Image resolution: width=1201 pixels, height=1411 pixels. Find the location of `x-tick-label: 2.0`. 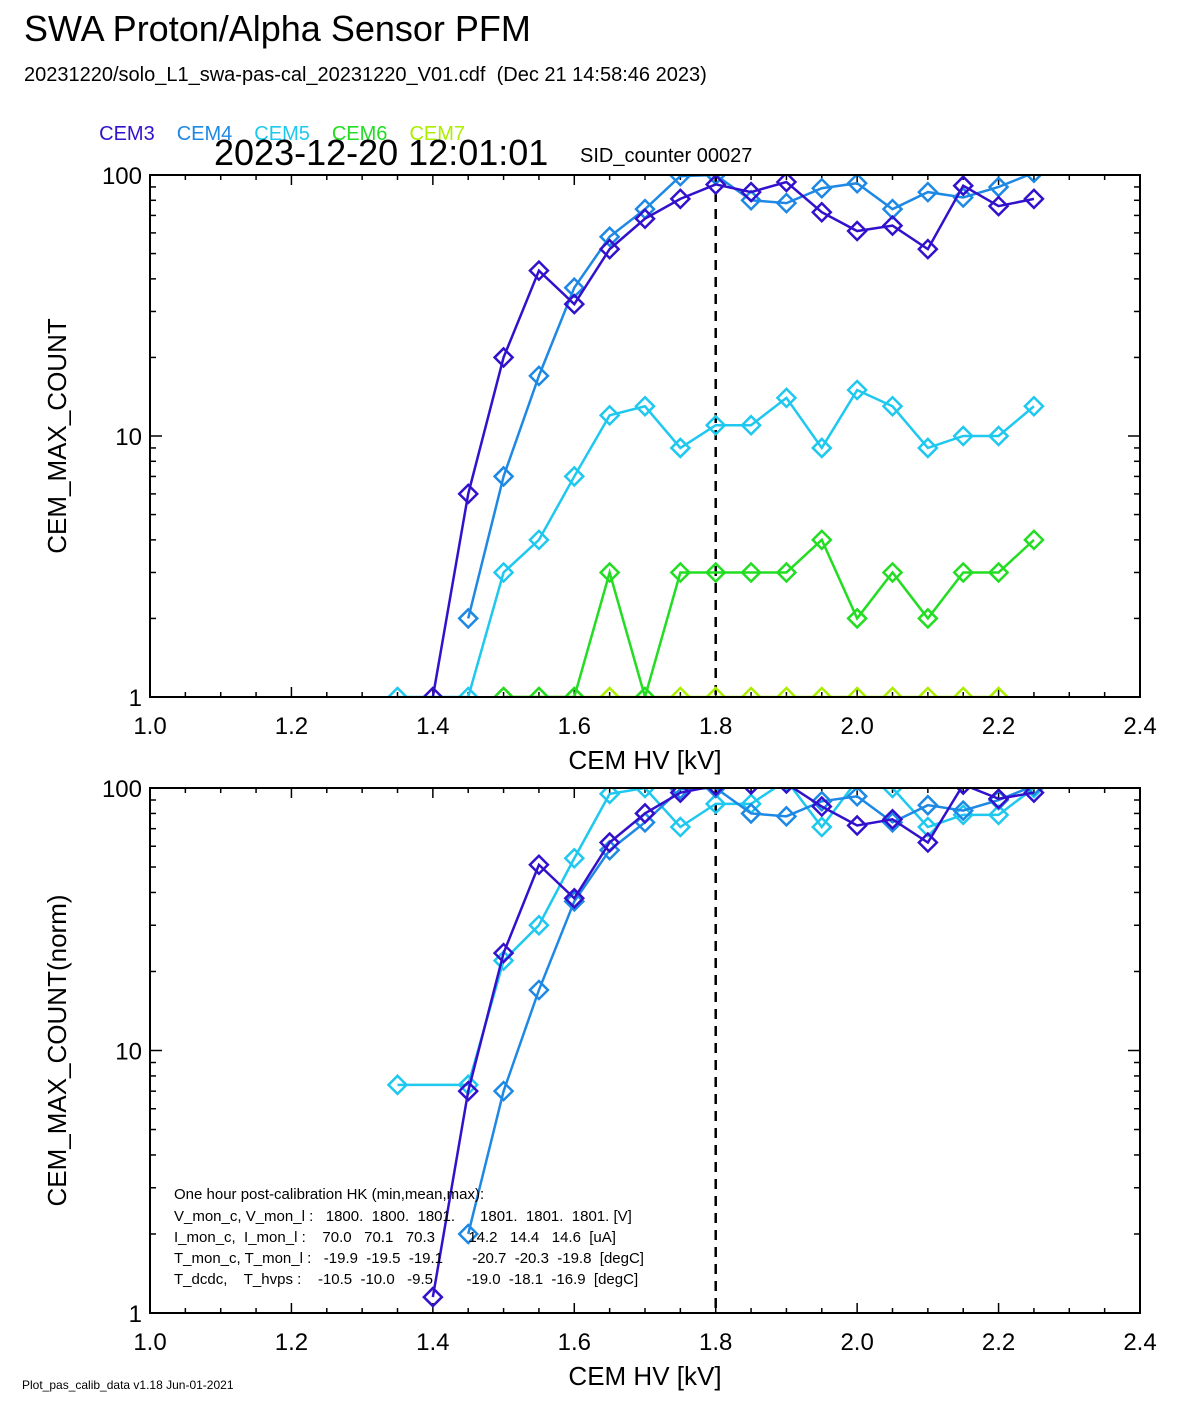

x-tick-label: 2.0 is located at coordinates (856, 726).